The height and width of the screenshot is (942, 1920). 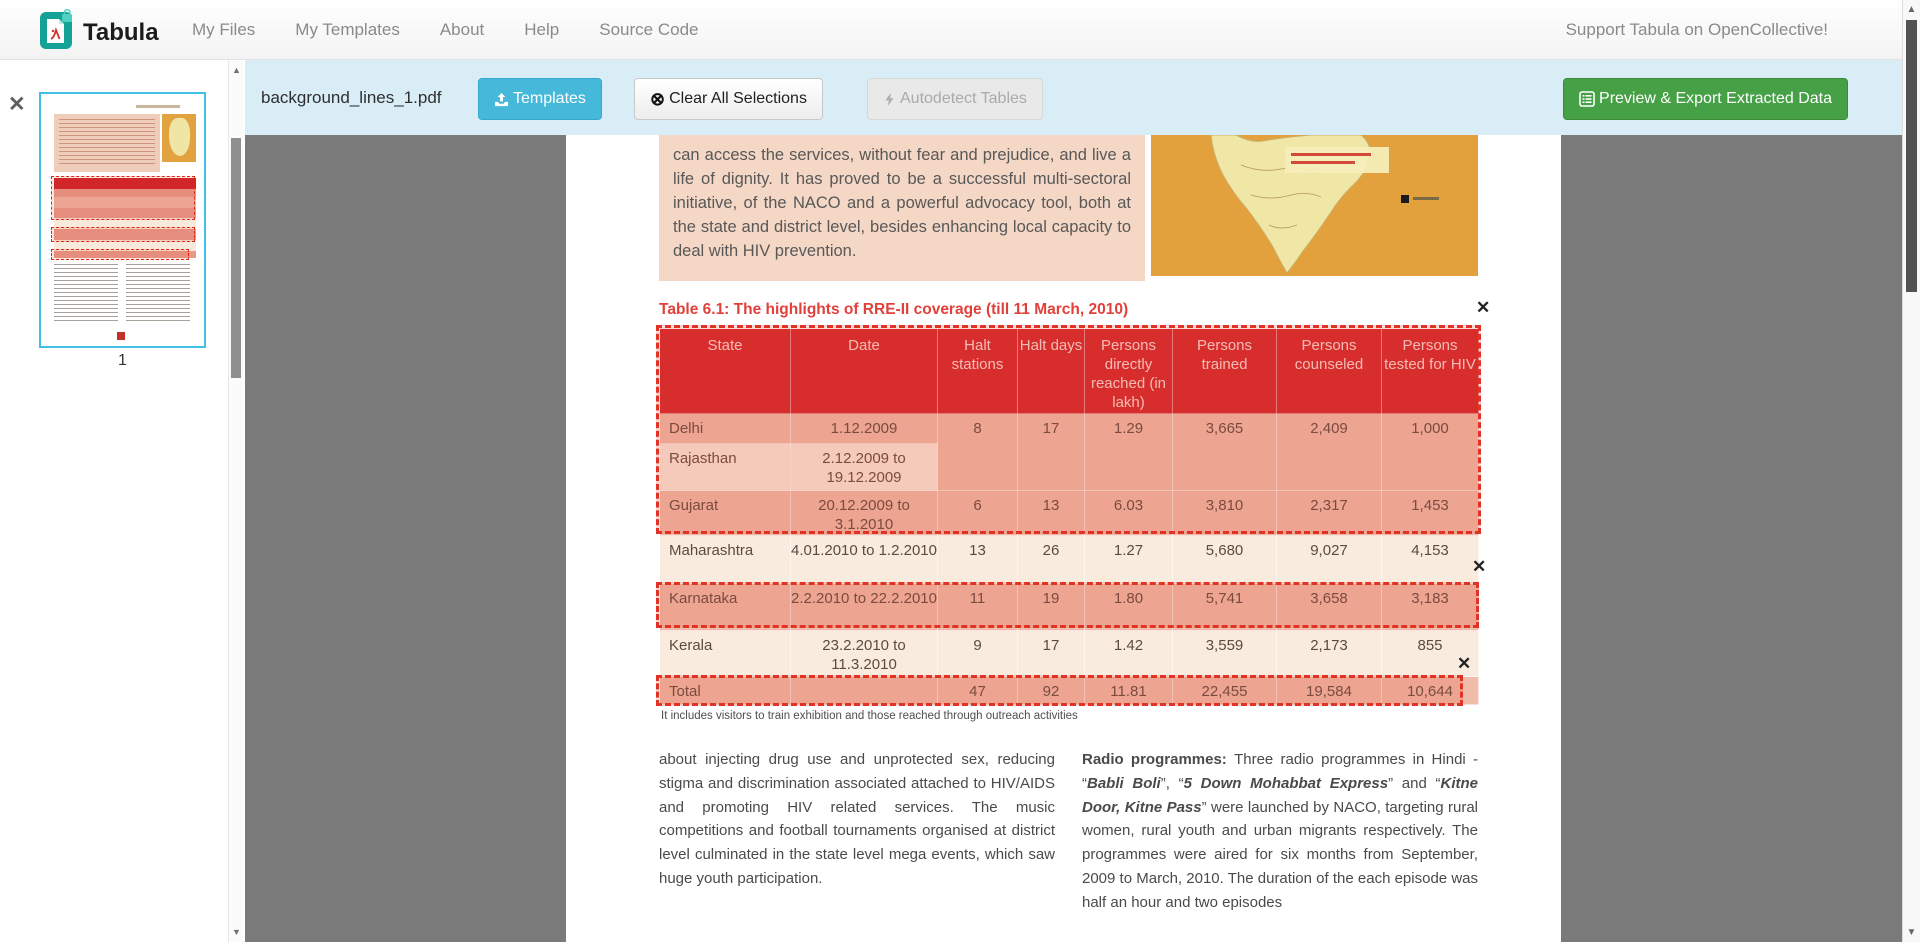 I want to click on table-cell: 11.81, so click(x=1128, y=690).